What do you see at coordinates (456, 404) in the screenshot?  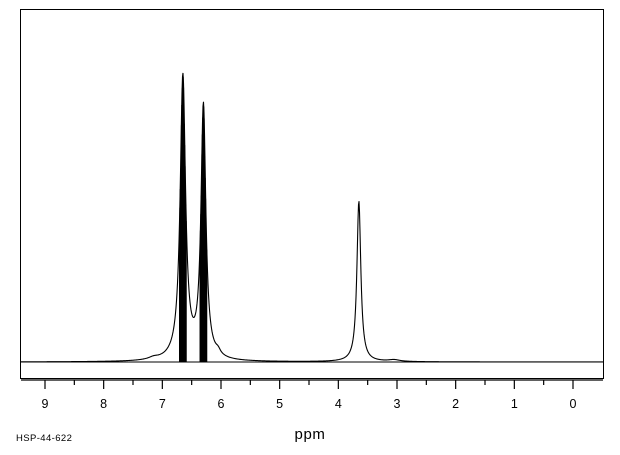 I see `axis-tick-label-2: 2` at bounding box center [456, 404].